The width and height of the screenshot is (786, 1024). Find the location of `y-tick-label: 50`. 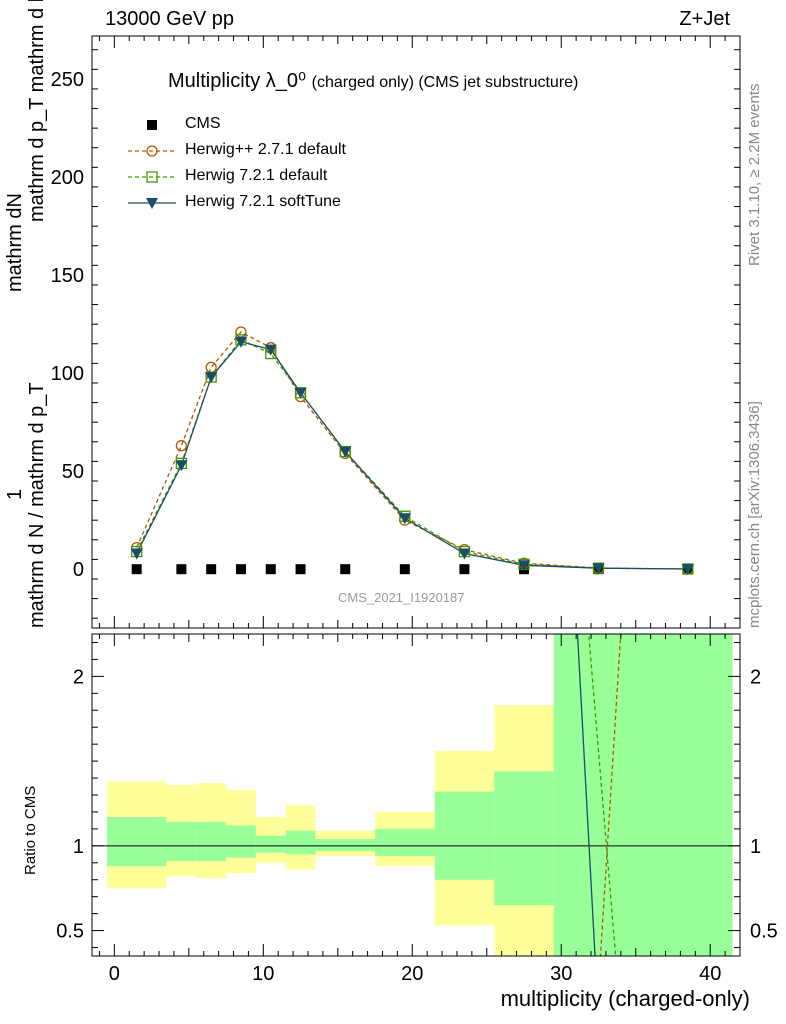

y-tick-label: 50 is located at coordinates (73, 472).